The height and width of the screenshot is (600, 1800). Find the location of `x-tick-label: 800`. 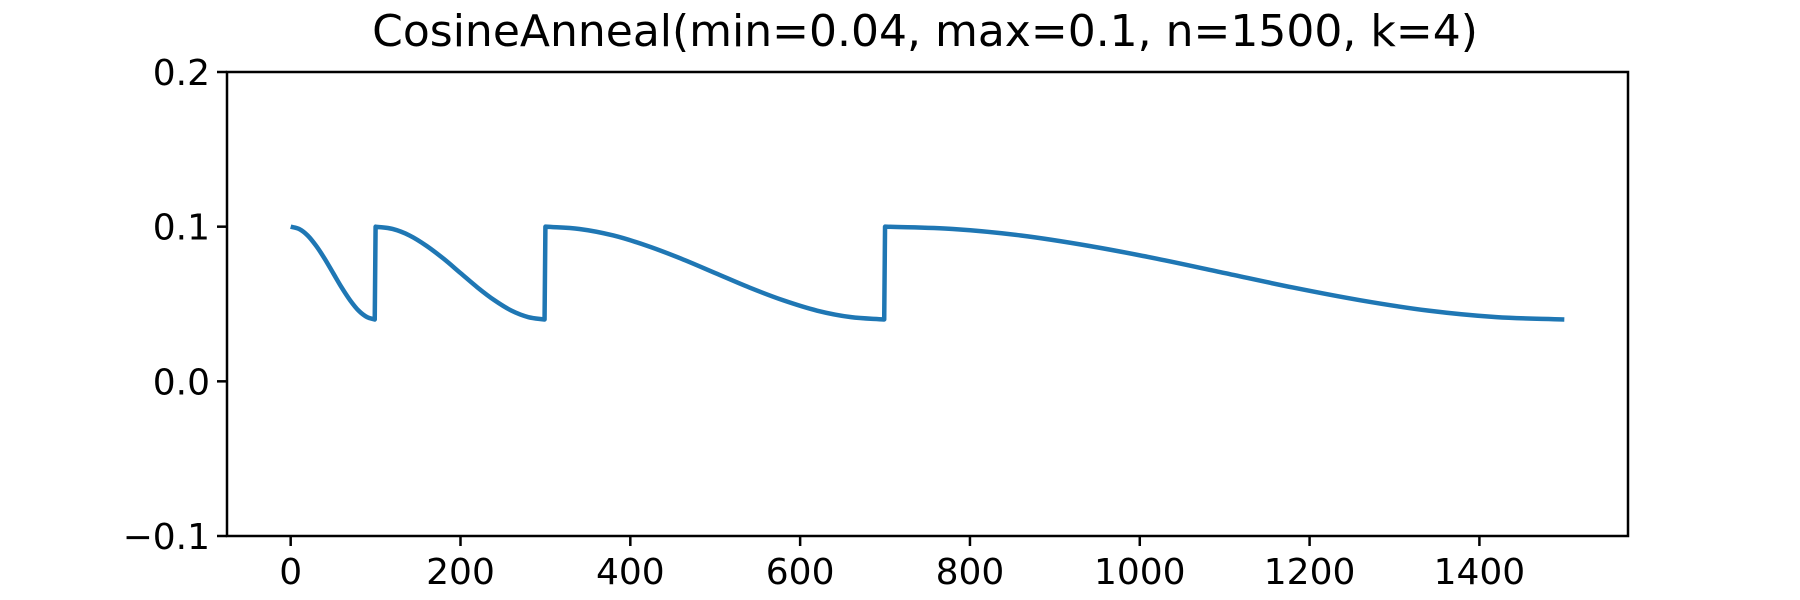

x-tick-label: 800 is located at coordinates (970, 572).